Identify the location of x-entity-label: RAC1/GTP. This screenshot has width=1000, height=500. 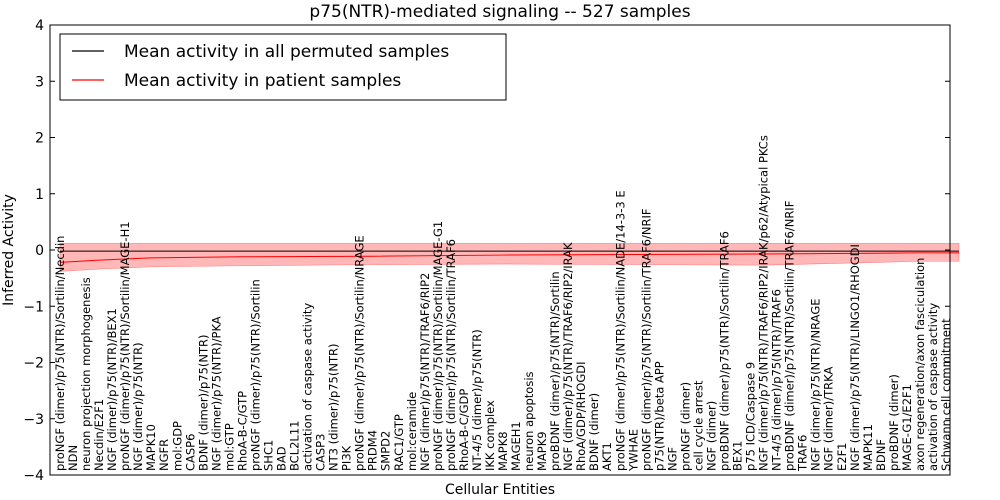
(399, 442).